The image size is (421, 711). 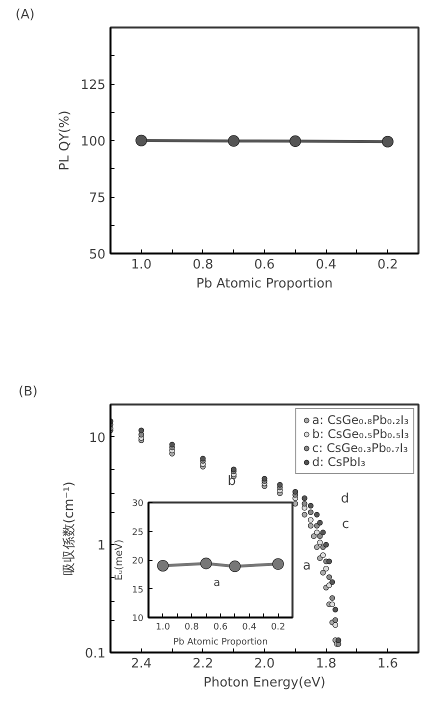 What do you see at coordinates (69, 528) in the screenshot?
I see `y-axis-title: 吸収係数(cm⁻¹)` at bounding box center [69, 528].